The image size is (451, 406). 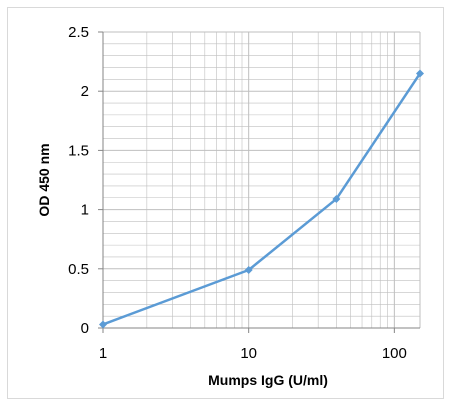 I want to click on y-tick-label: 2, so click(x=85, y=91).